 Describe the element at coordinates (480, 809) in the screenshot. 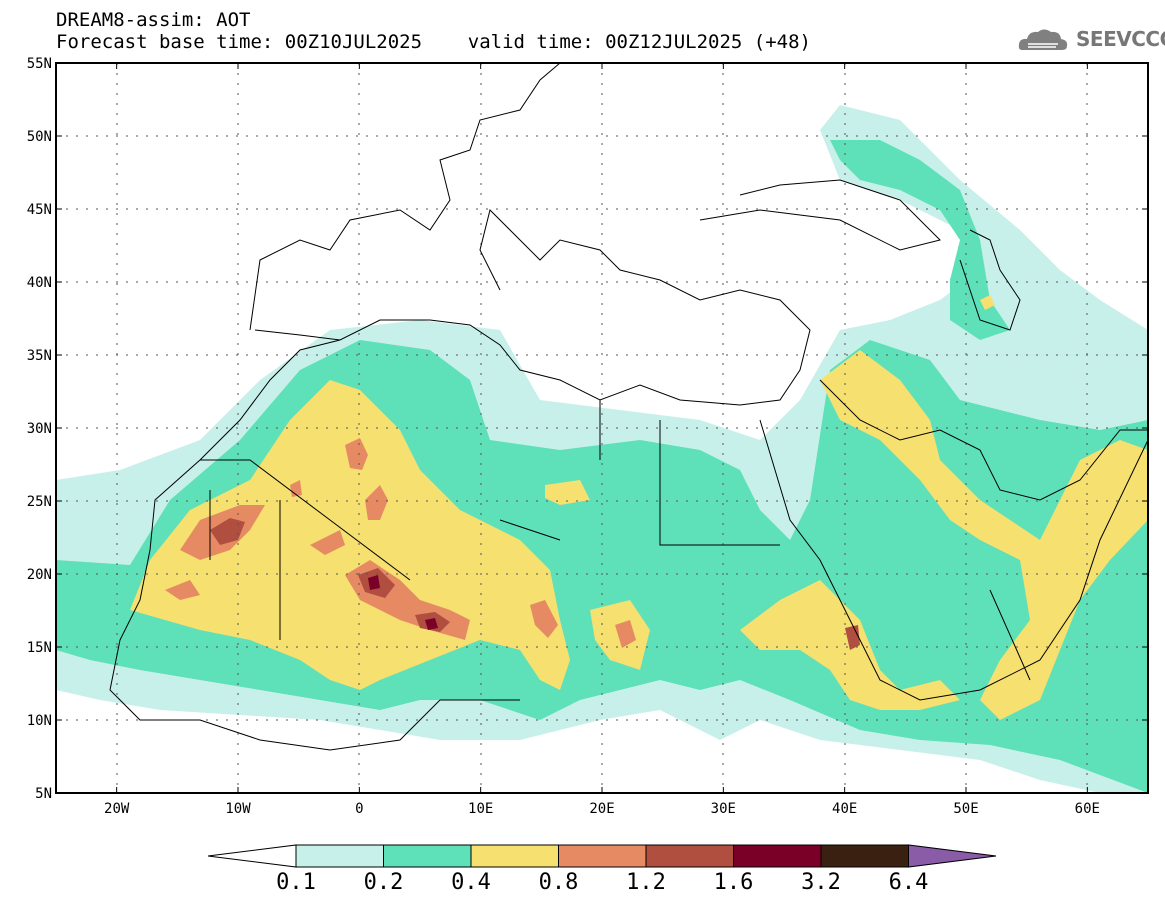

I see `lon-label: 10E` at that location.